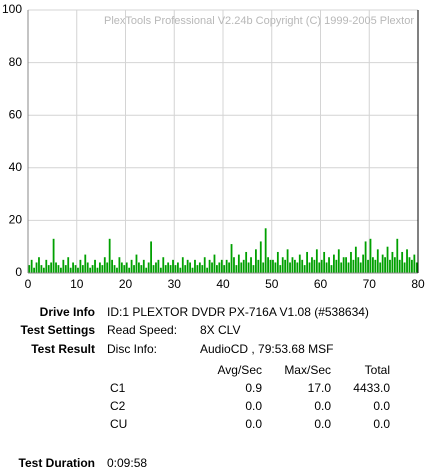 The image size is (445, 473). What do you see at coordinates (321, 284) in the screenshot?
I see `x-tick-label: 60` at bounding box center [321, 284].